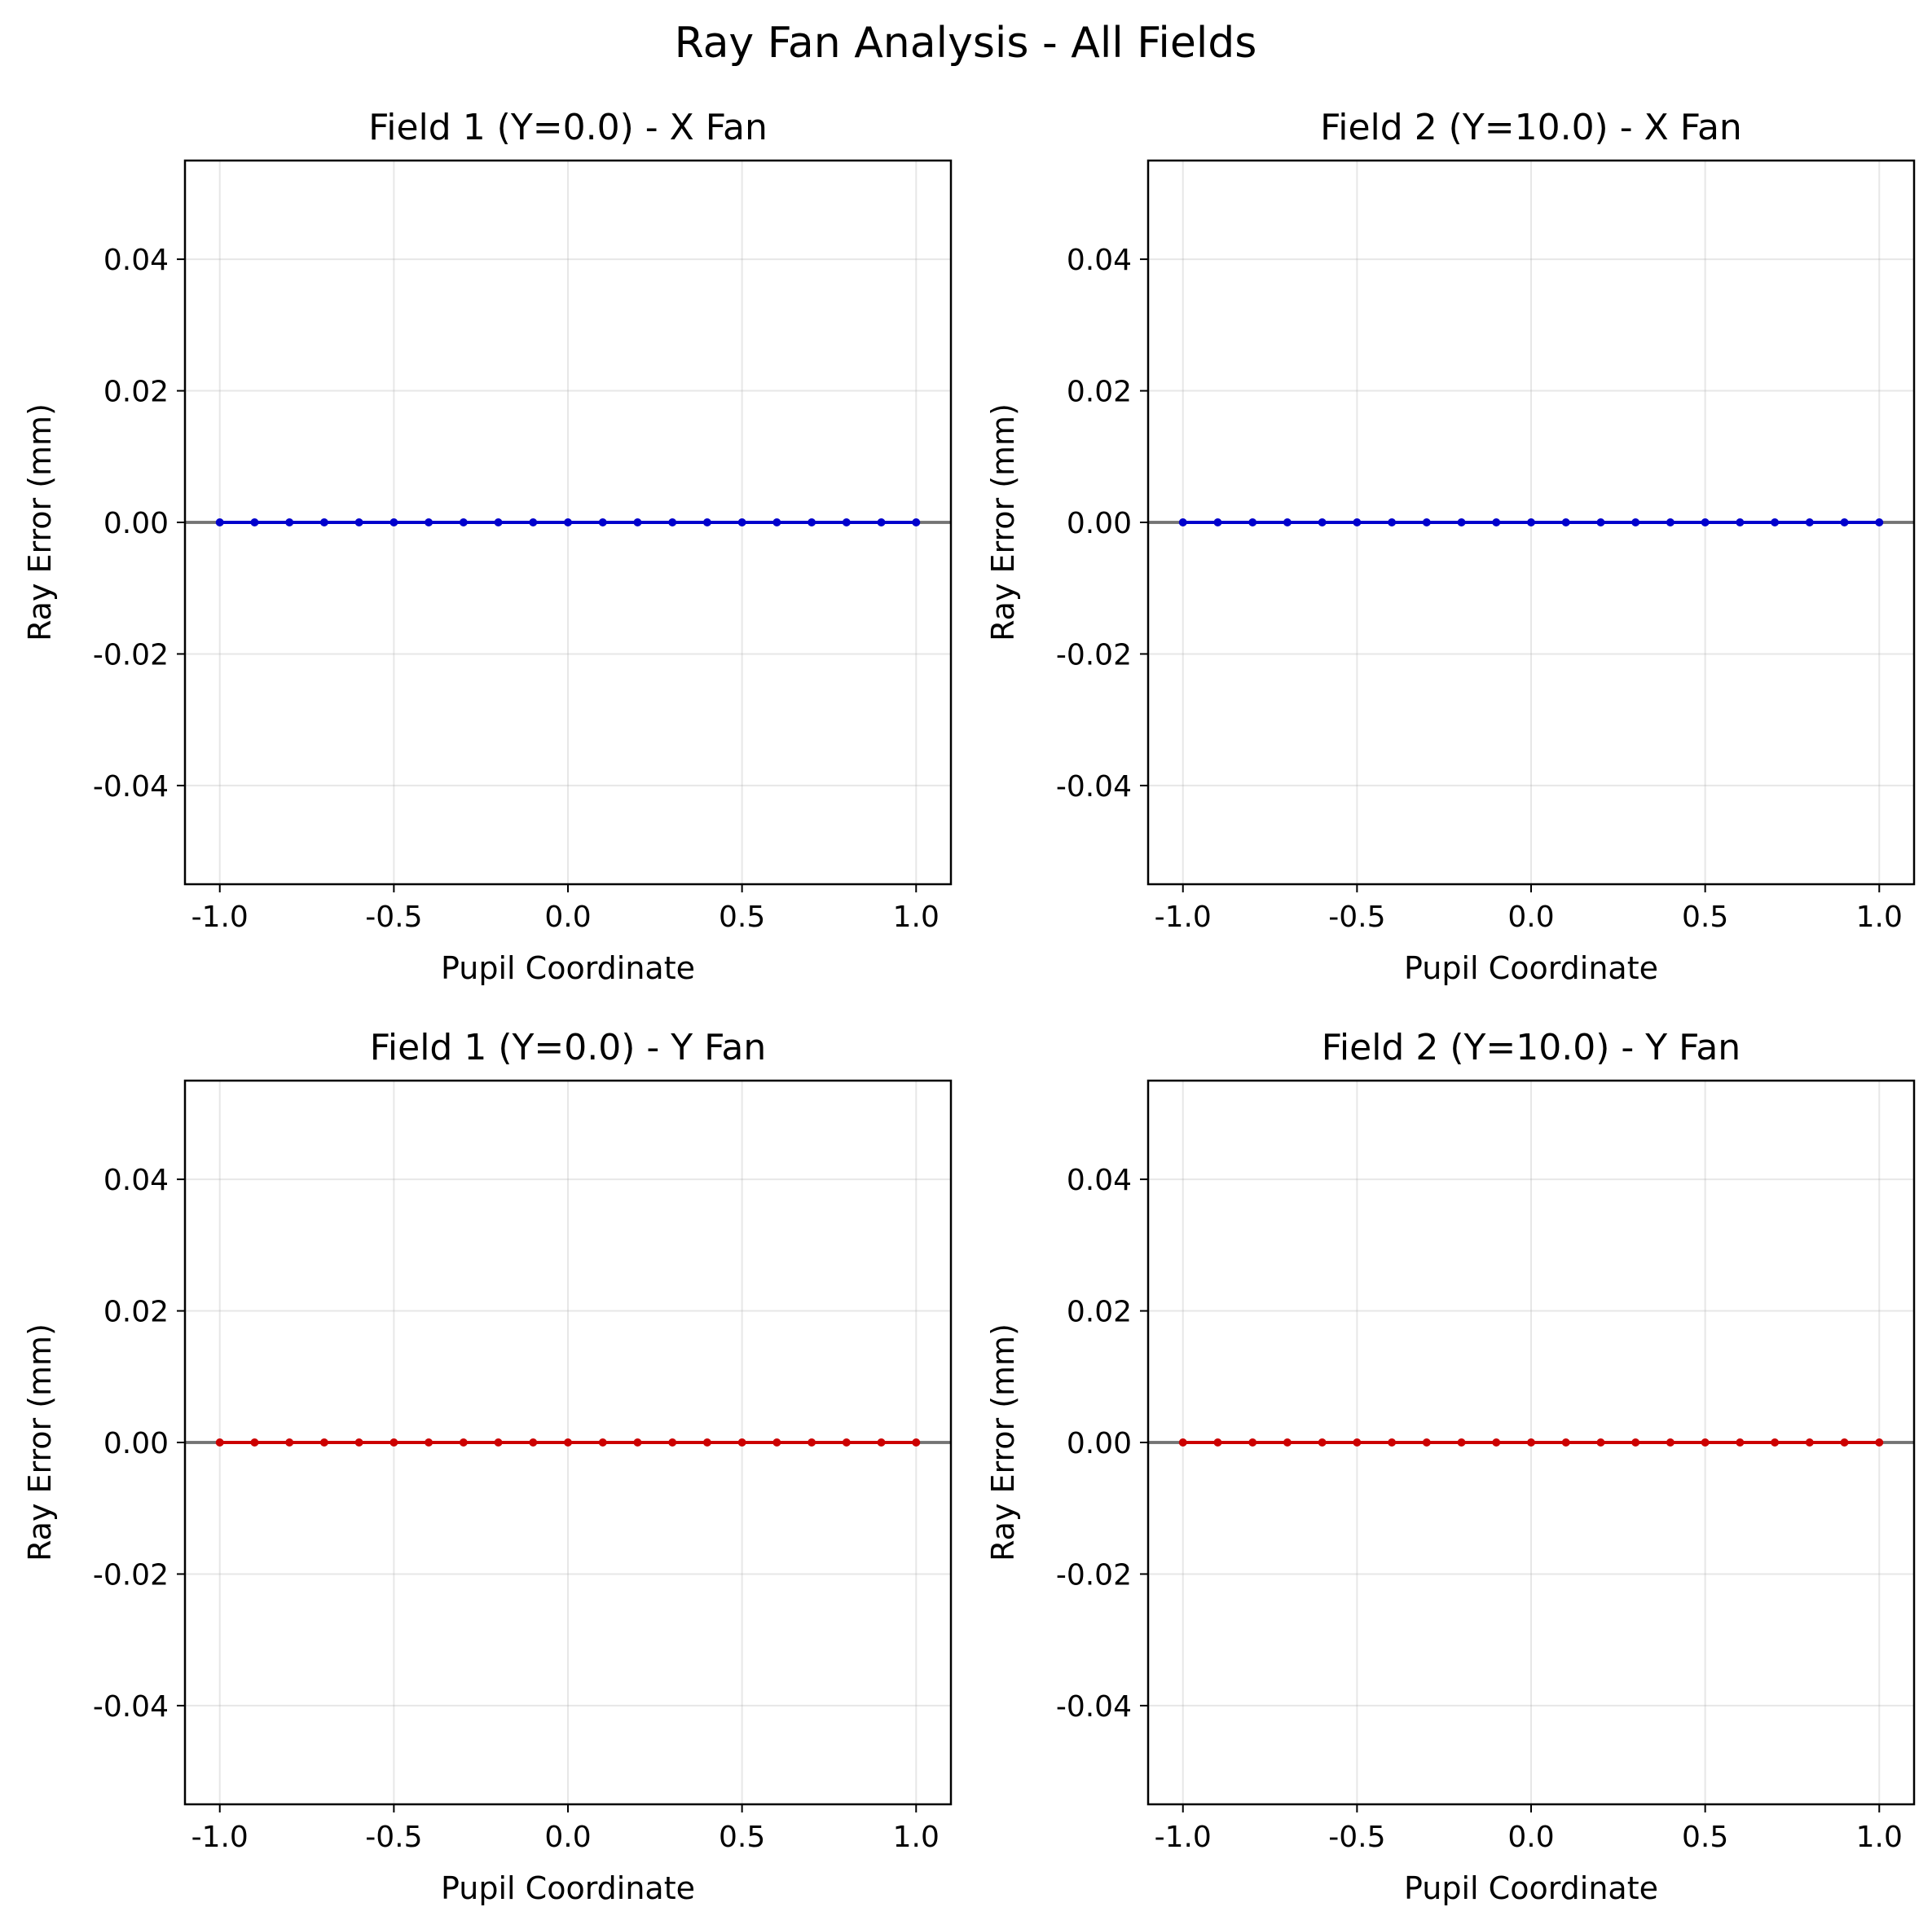  Describe the element at coordinates (1531, 128) in the screenshot. I see `subplot-title: Field 2 (Y=10.0) - X Fan` at that location.